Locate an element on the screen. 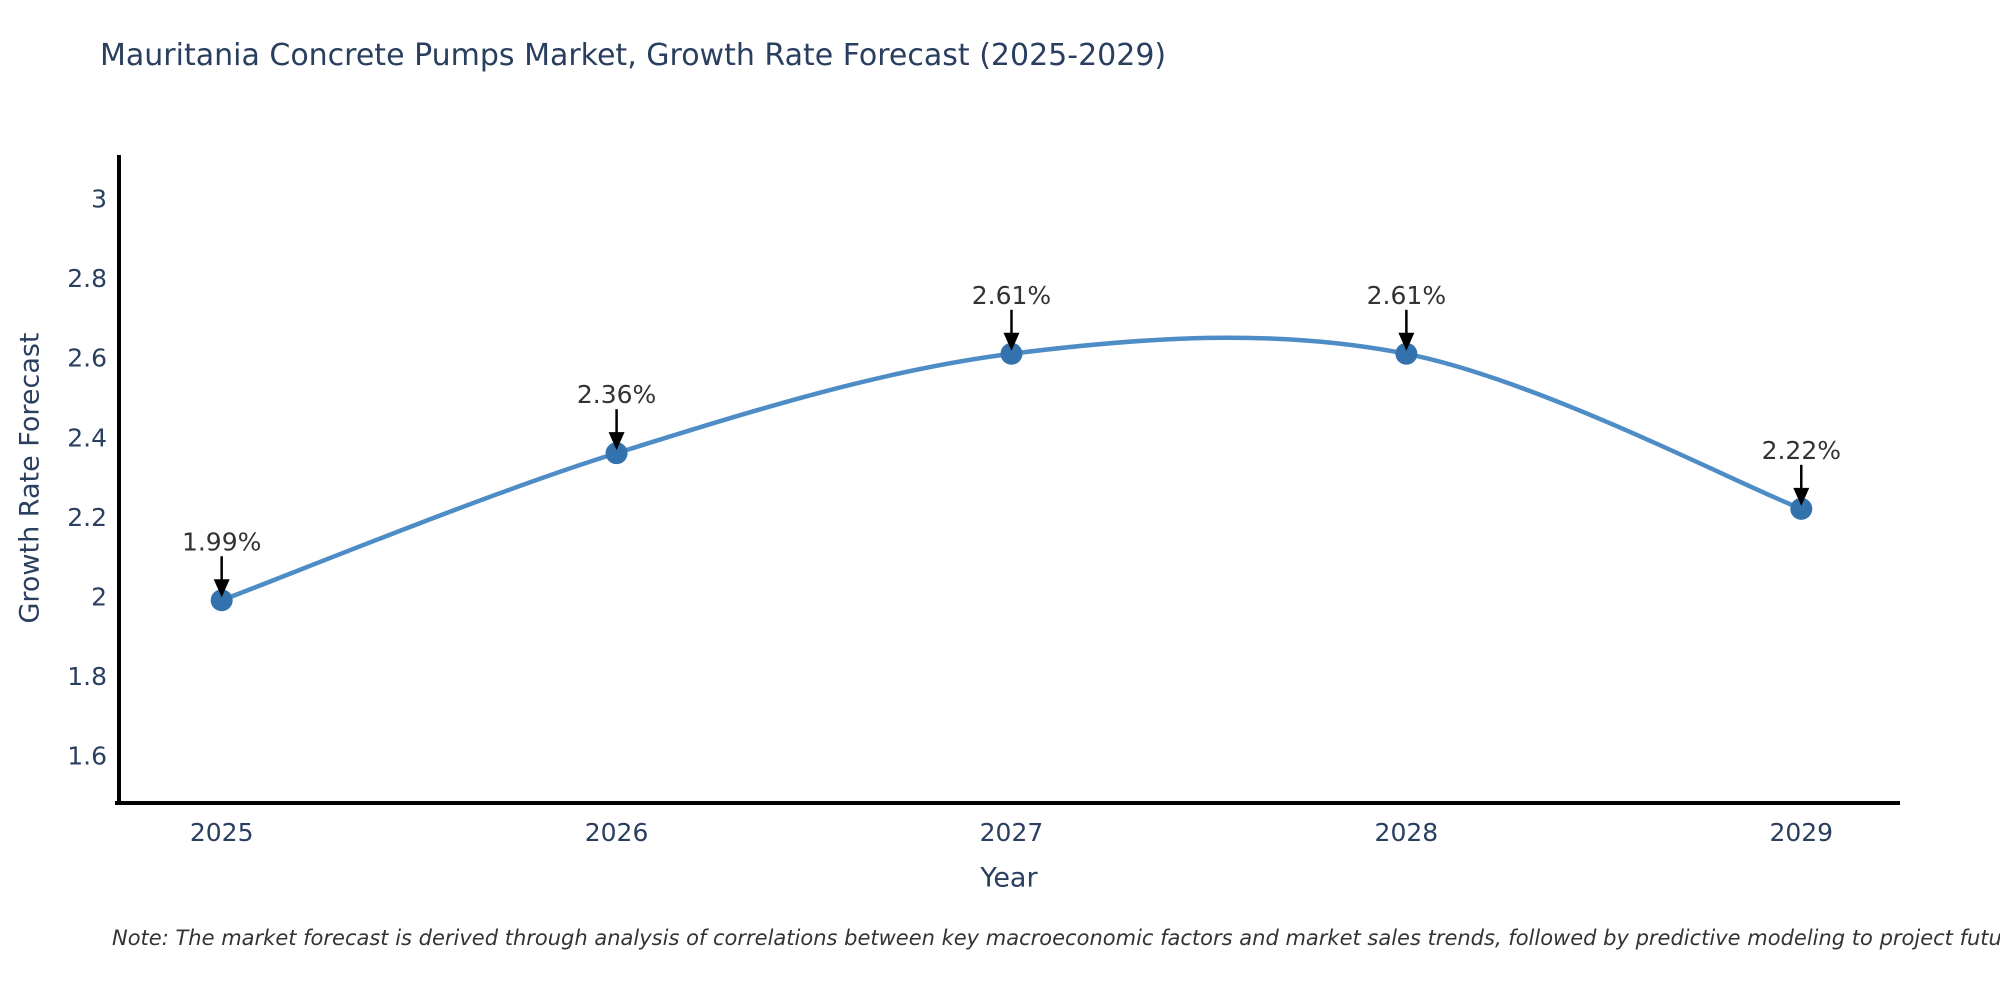 This screenshot has width=2000, height=1000. x-tick-label: 2027 is located at coordinates (1012, 832).